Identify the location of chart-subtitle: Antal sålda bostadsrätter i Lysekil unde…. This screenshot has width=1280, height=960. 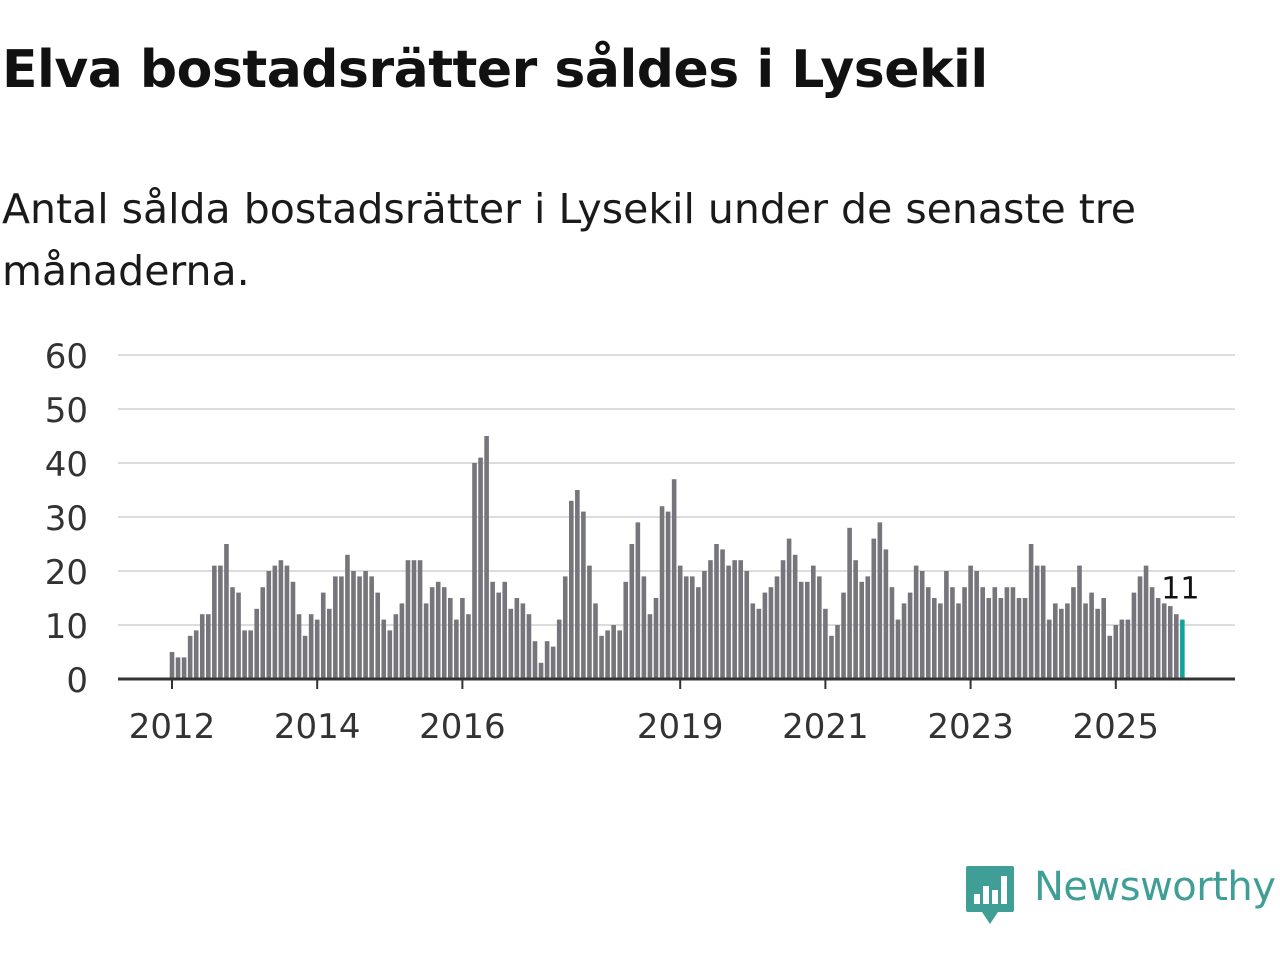
(569, 240).